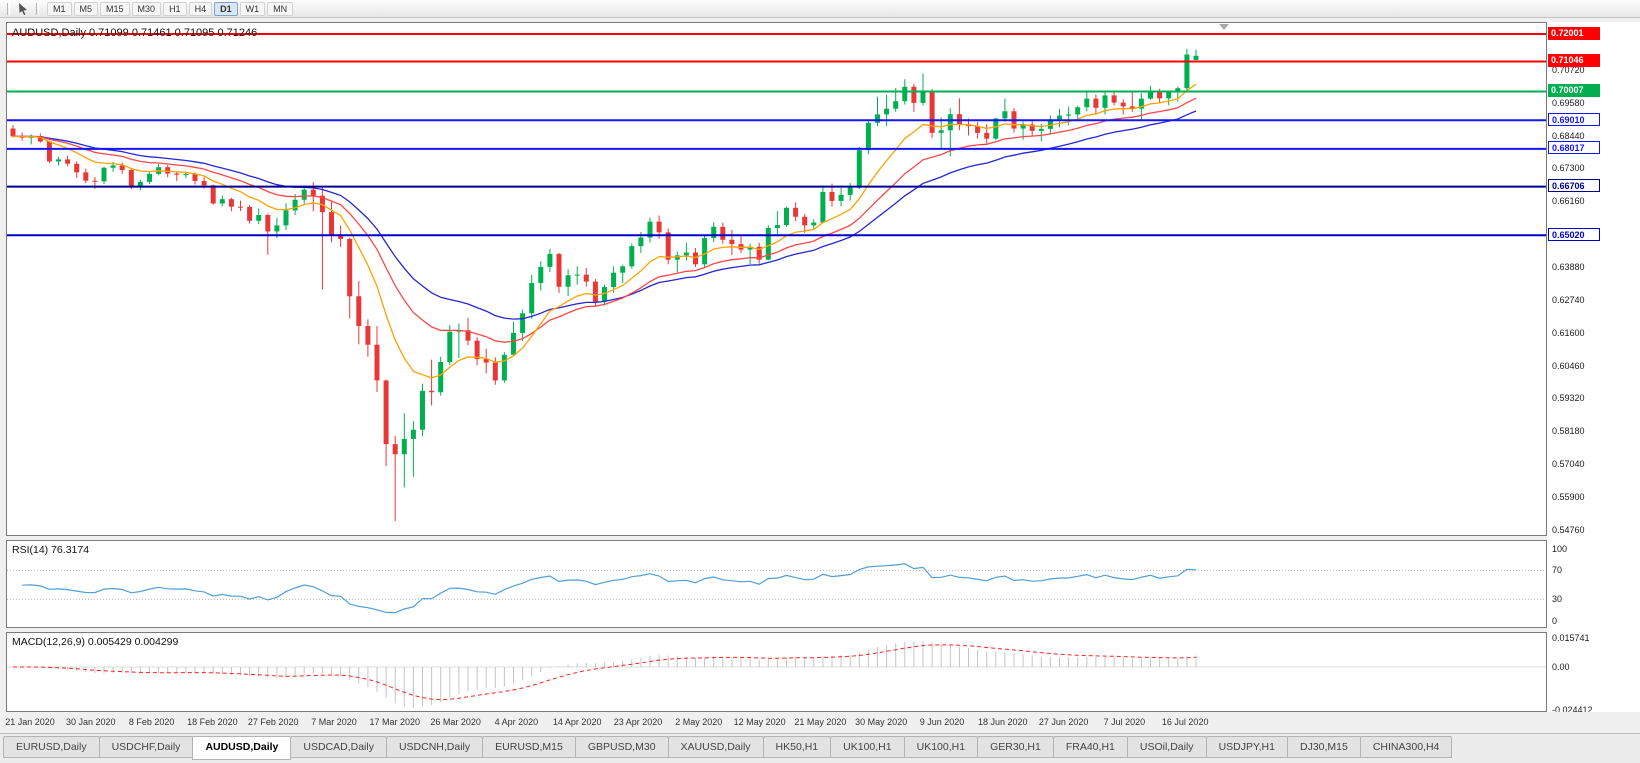  What do you see at coordinates (1568, 332) in the screenshot?
I see `price-scale-label: 0.61600` at bounding box center [1568, 332].